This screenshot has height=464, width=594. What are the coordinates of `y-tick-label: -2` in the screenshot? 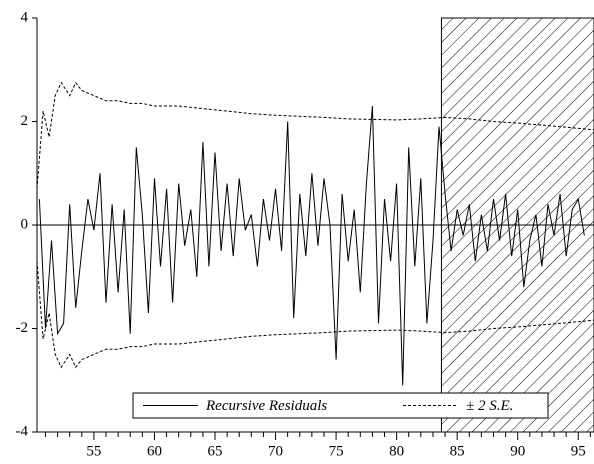 It's located at (22, 328).